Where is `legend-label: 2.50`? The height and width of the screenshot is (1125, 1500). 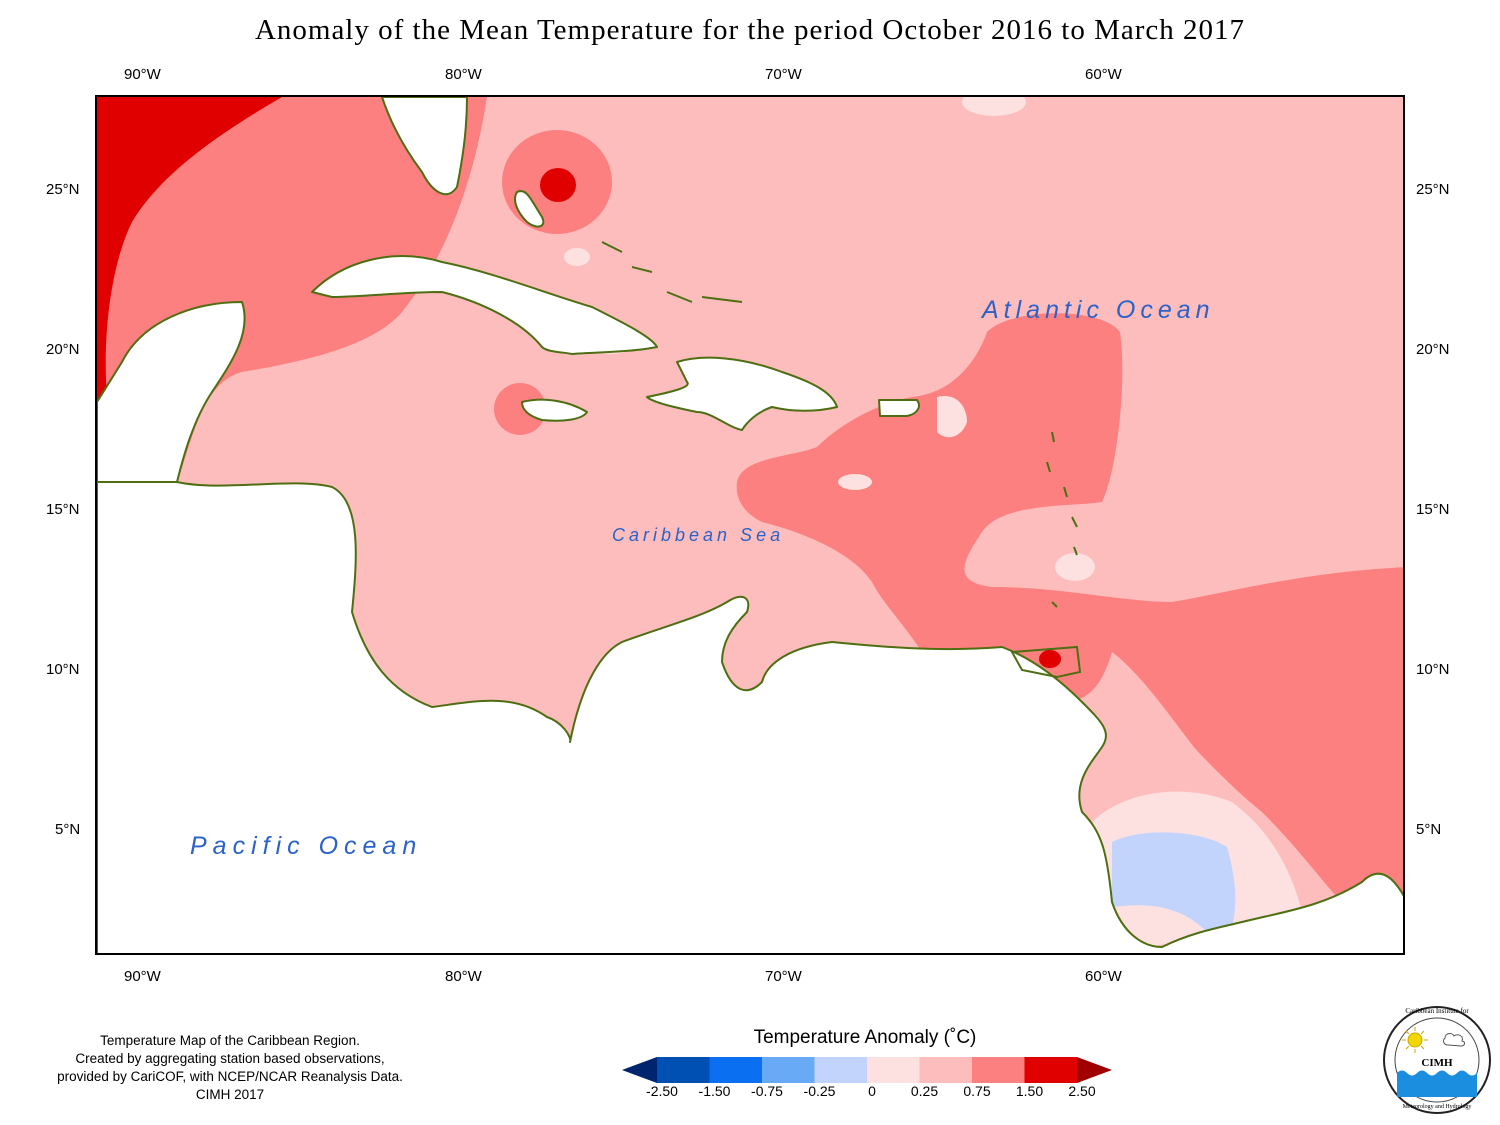
legend-label: 2.50 is located at coordinates (1082, 1091).